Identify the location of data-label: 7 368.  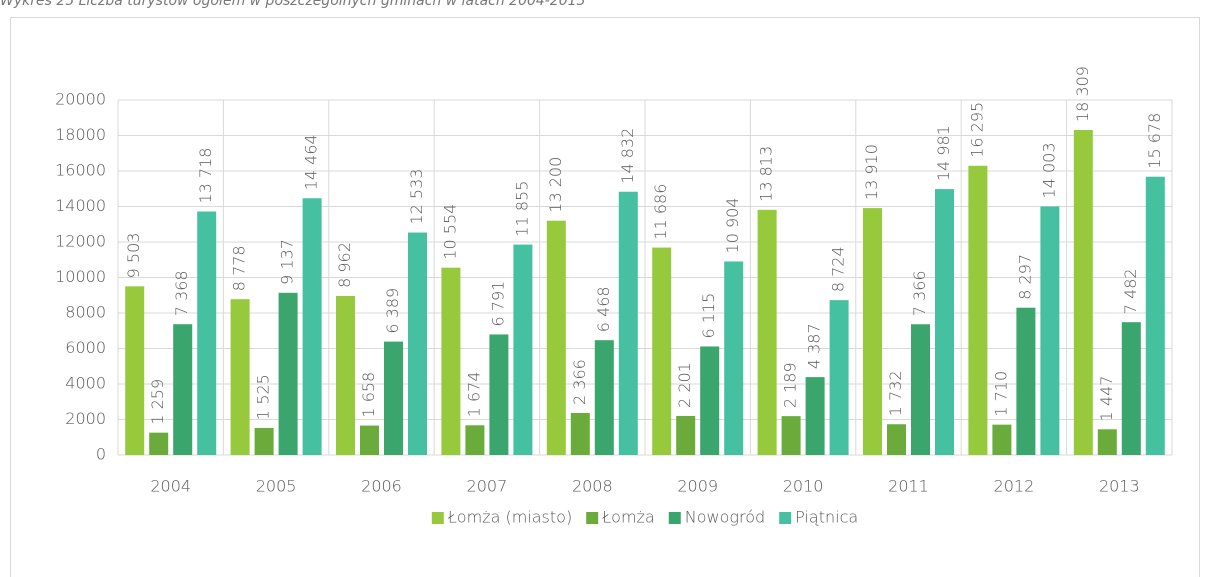
(181, 293).